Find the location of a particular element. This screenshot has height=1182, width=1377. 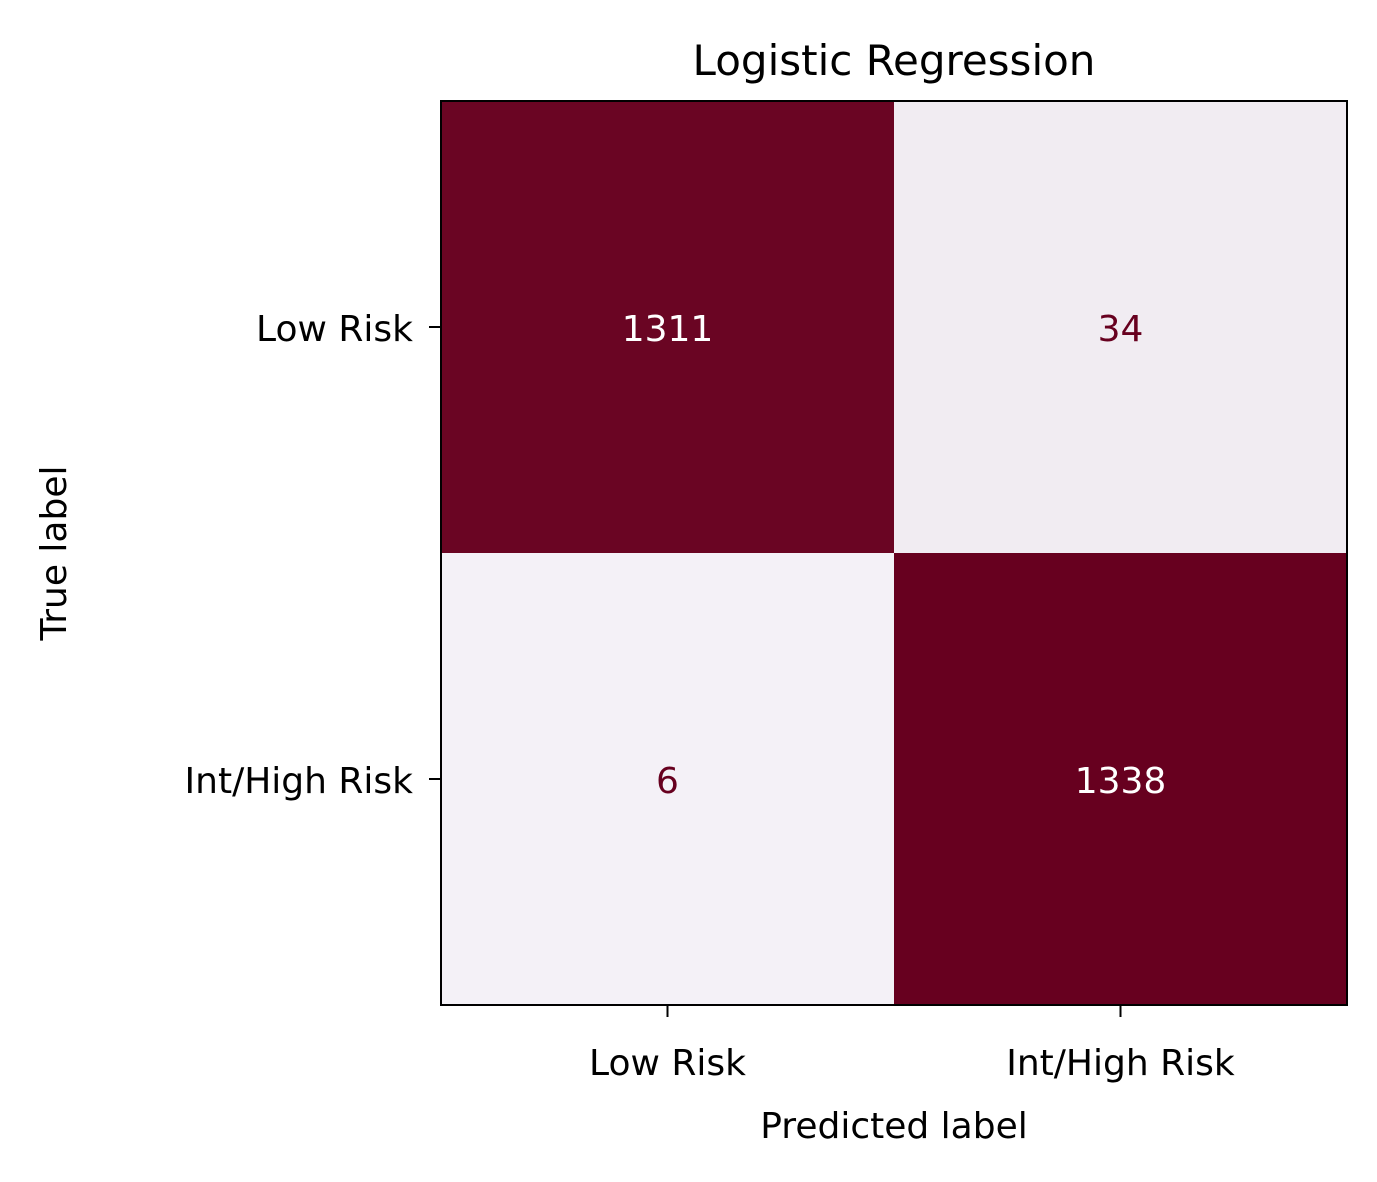

y-axis-label: True label is located at coordinates (54, 554).